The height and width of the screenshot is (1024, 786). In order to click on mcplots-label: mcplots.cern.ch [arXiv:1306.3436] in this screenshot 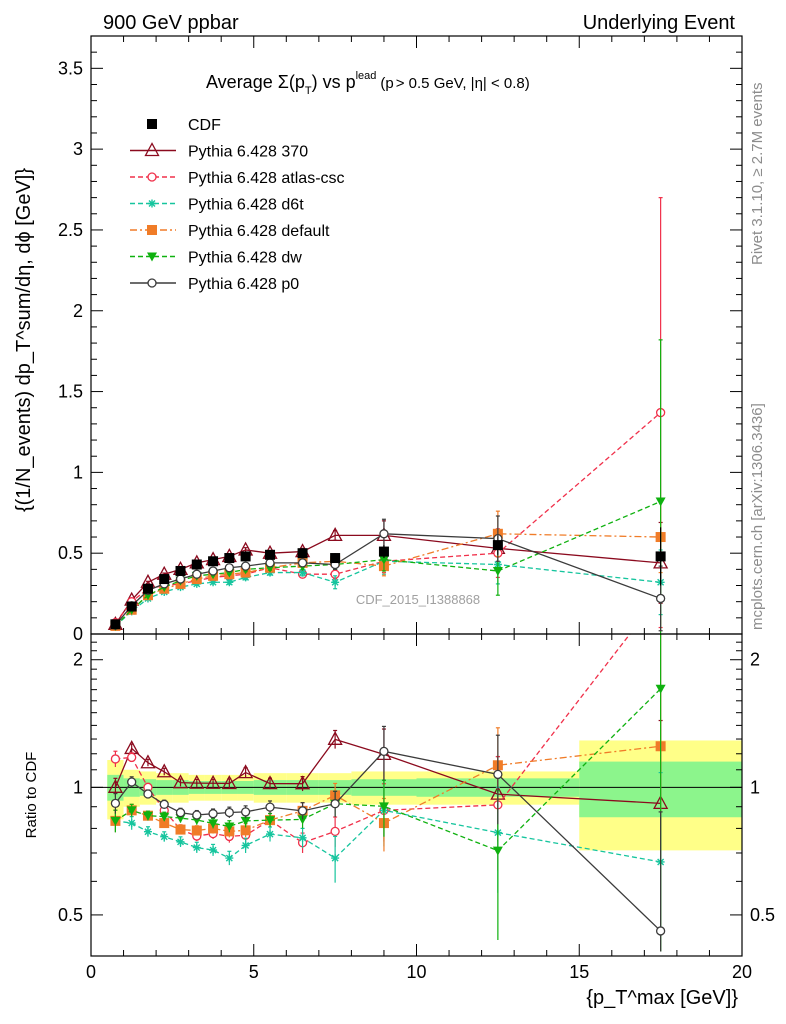, I will do `click(757, 516)`.